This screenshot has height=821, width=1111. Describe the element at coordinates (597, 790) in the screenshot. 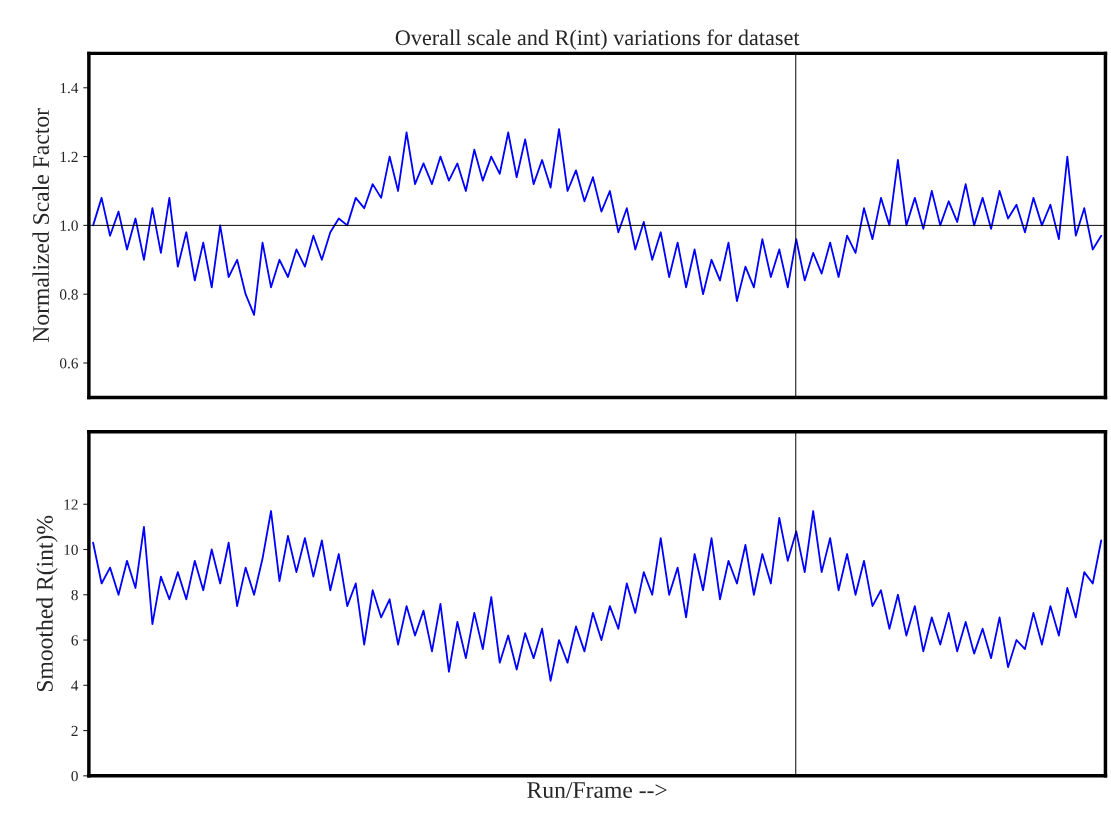

I see `x-axis-title: Run/Frame -->` at that location.